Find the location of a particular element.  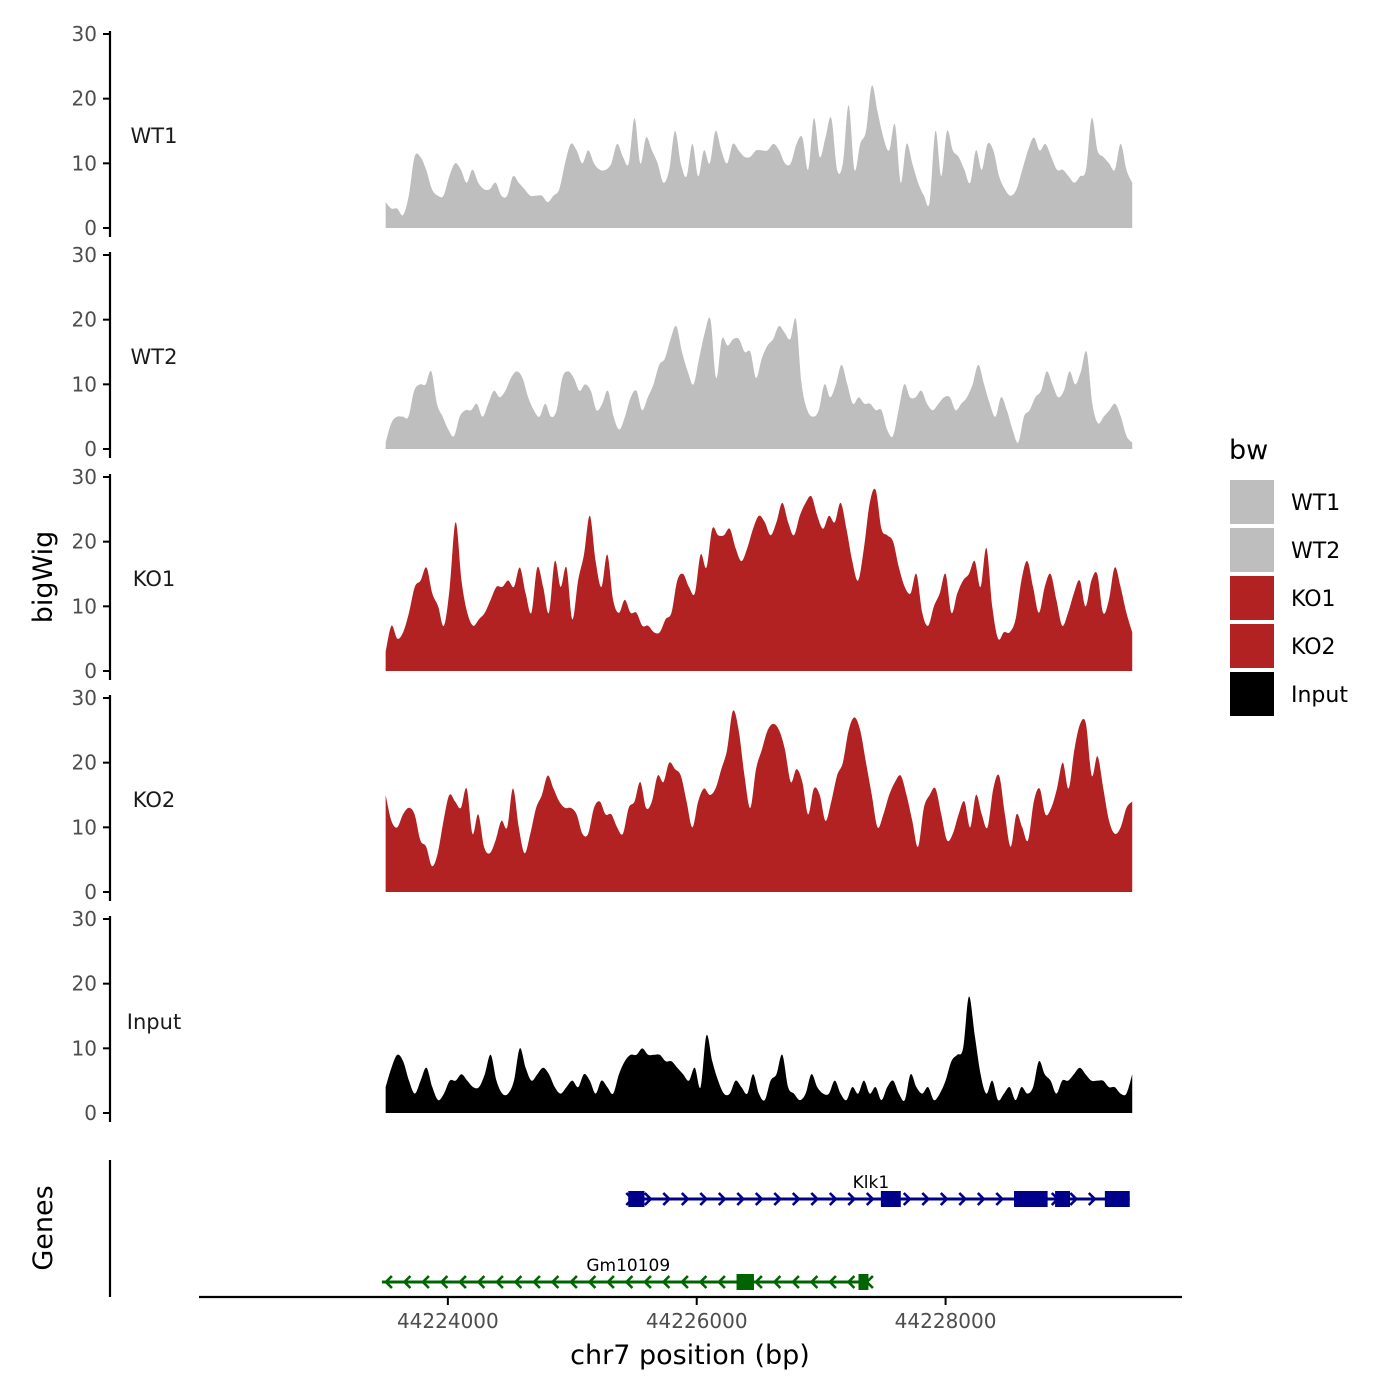

ko2-track-label: KO2 is located at coordinates (154, 800).